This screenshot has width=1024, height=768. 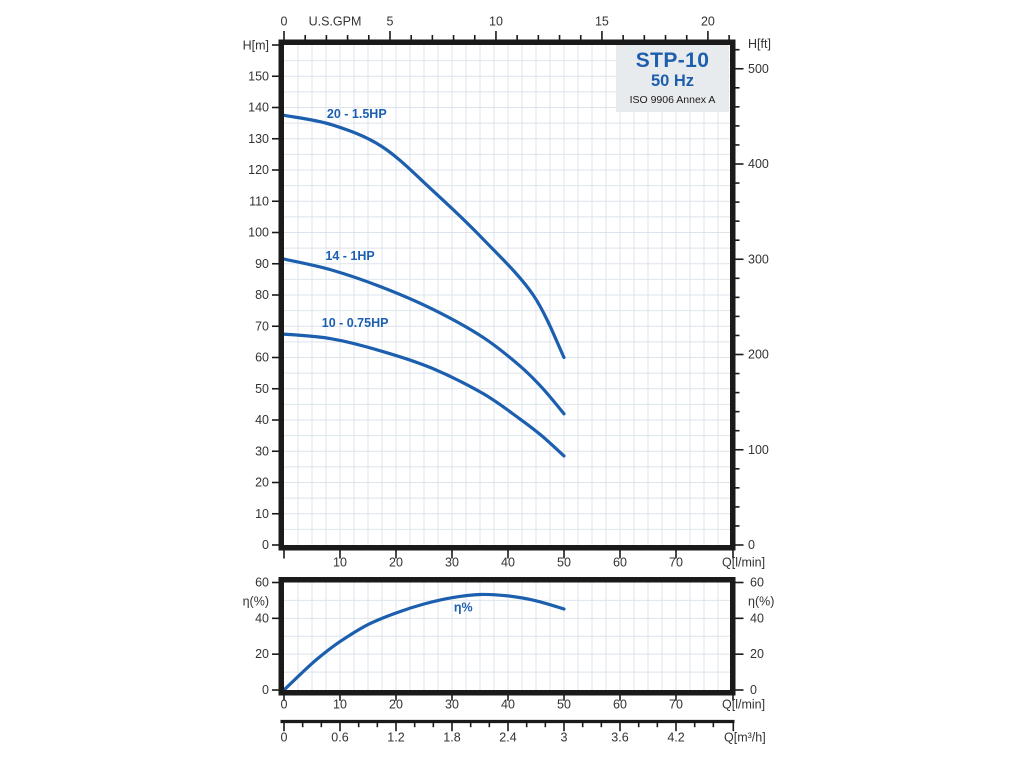 I want to click on hft-tick-label: 0, so click(x=751, y=545).